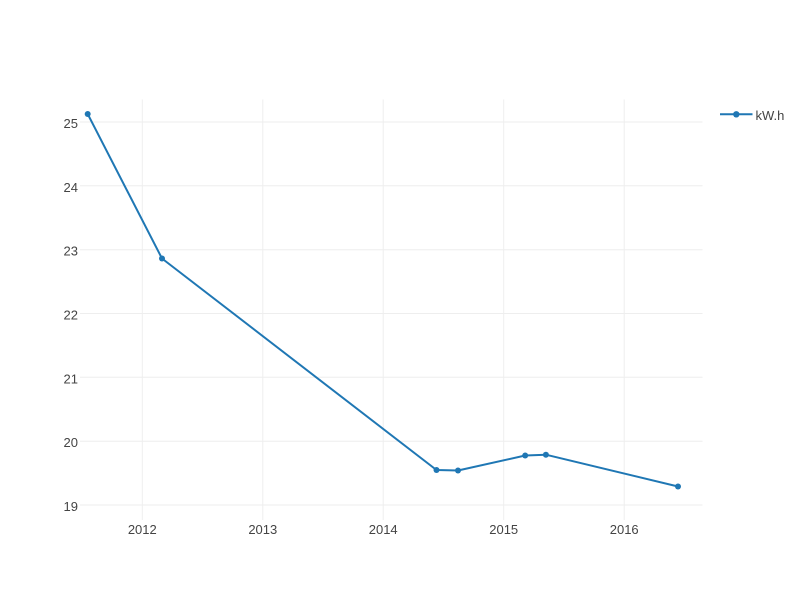  I want to click on svg-text: 19, so click(71, 506).